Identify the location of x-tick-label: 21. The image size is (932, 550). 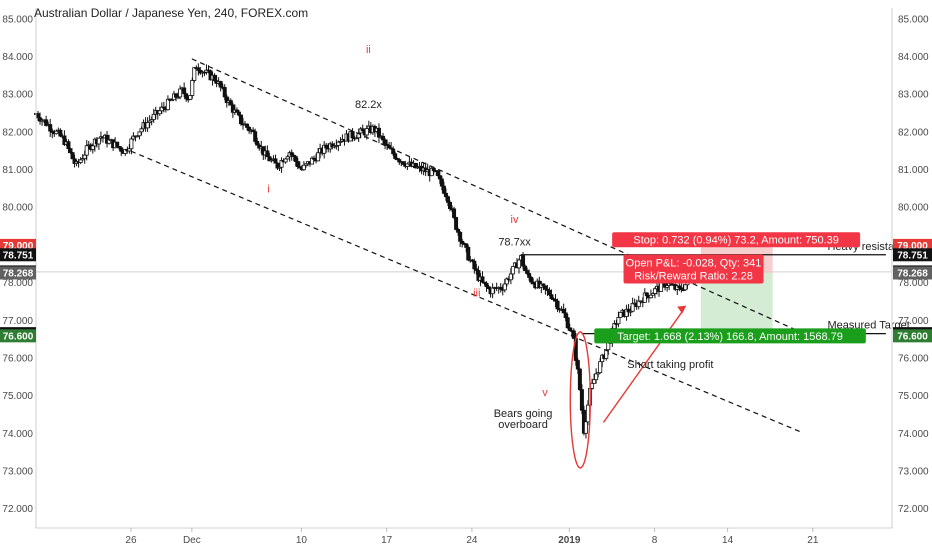
(813, 540).